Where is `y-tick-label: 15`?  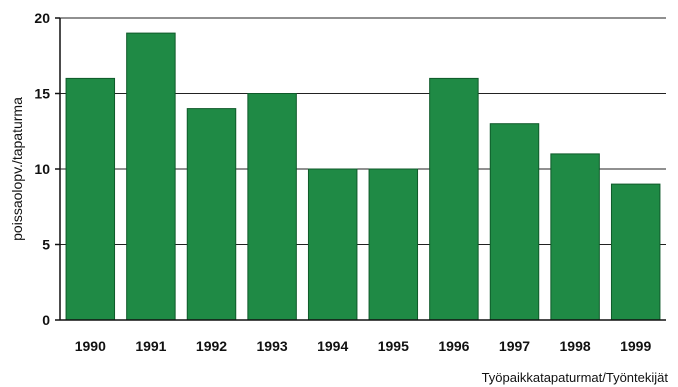
y-tick-label: 15 is located at coordinates (42, 94).